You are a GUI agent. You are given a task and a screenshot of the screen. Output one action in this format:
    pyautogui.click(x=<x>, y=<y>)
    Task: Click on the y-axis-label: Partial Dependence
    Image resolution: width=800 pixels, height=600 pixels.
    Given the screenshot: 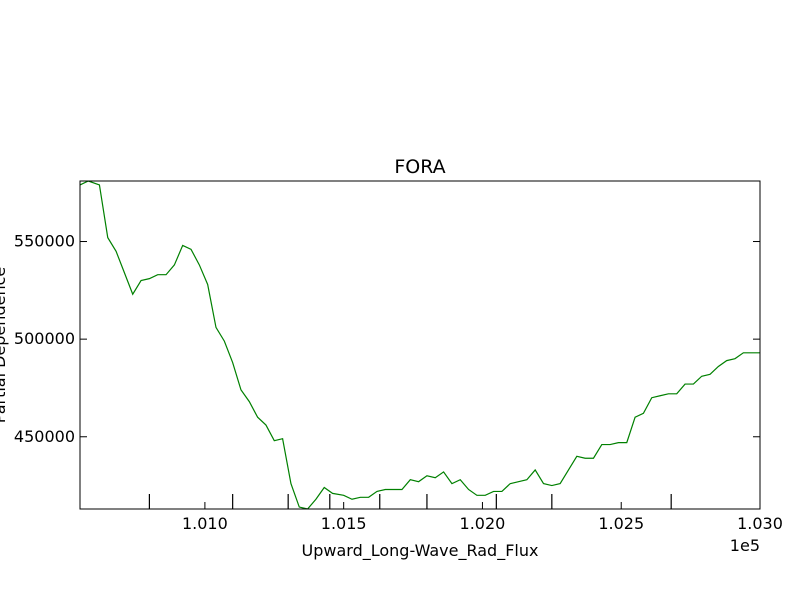 What is the action you would take?
    pyautogui.click(x=4, y=345)
    